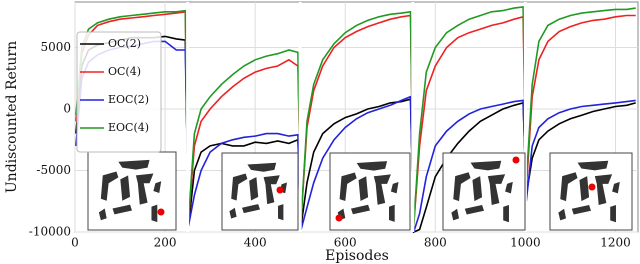  Describe the element at coordinates (67, 109) in the screenshot. I see `y-tick-label: 0` at that location.